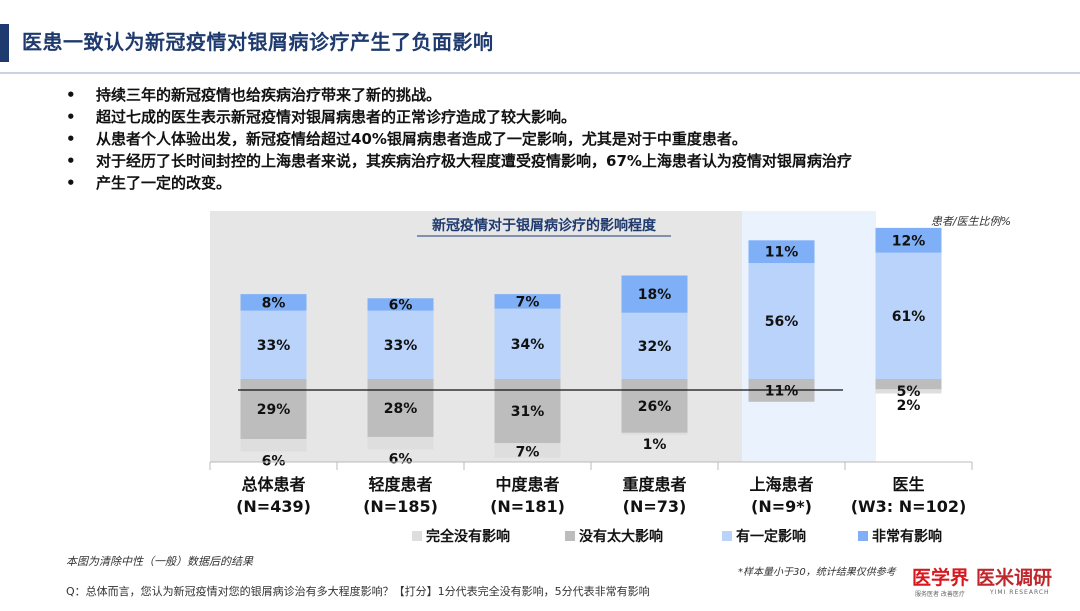 Image resolution: width=1080 pixels, height=611 pixels. I want to click on bullet-item-continued: 产生了一定的改变。, so click(546, 183).